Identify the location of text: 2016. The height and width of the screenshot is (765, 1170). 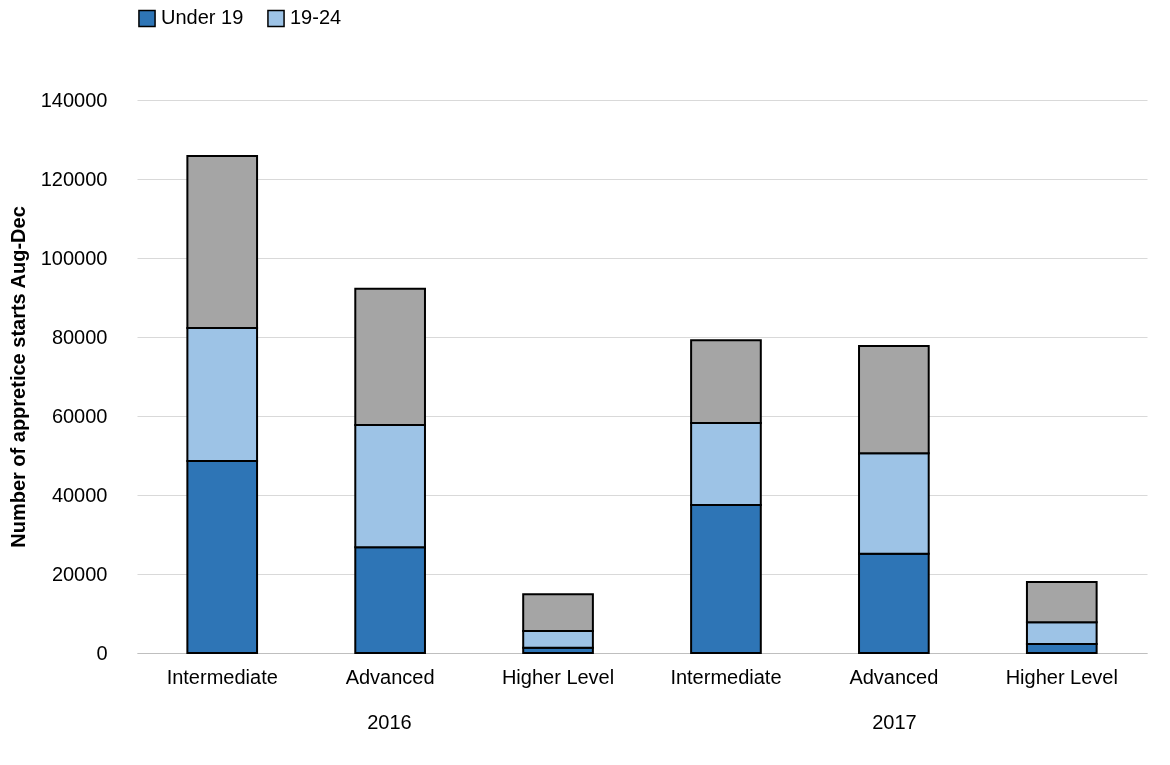
(389, 722).